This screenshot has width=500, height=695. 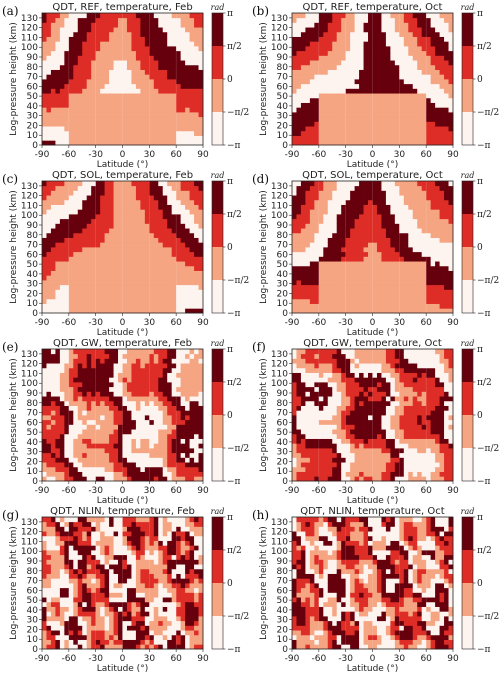 What do you see at coordinates (35, 146) in the screenshot?
I see `y-tick-label: 0` at bounding box center [35, 146].